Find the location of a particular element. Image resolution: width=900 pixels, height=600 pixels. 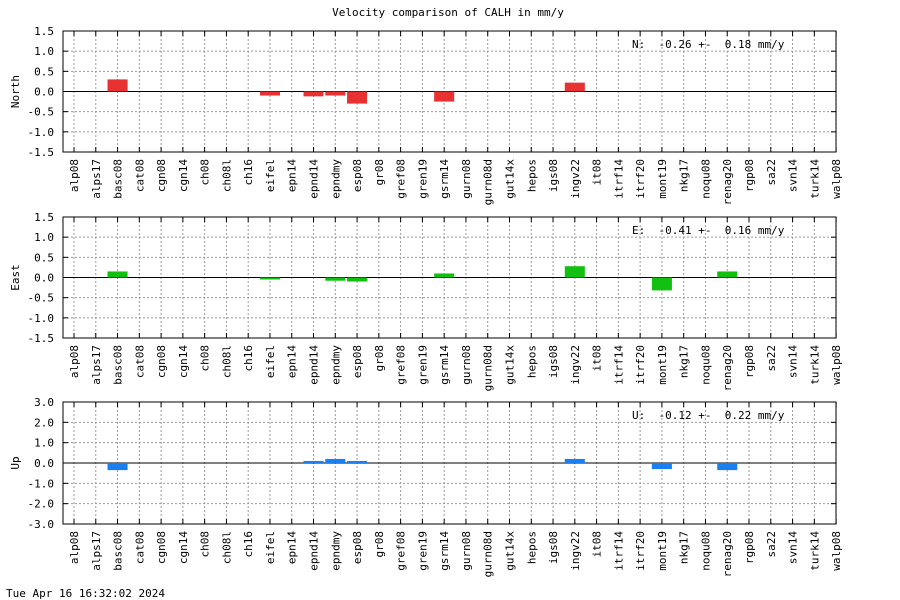

bar-eifel is located at coordinates (269, 93).